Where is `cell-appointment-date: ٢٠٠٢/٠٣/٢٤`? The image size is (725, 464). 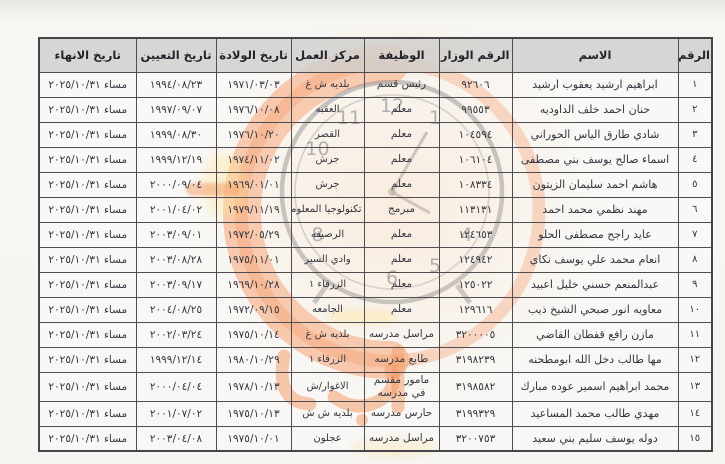 cell-appointment-date: ٢٠٠٢/٠٣/٢٤ is located at coordinates (176, 334).